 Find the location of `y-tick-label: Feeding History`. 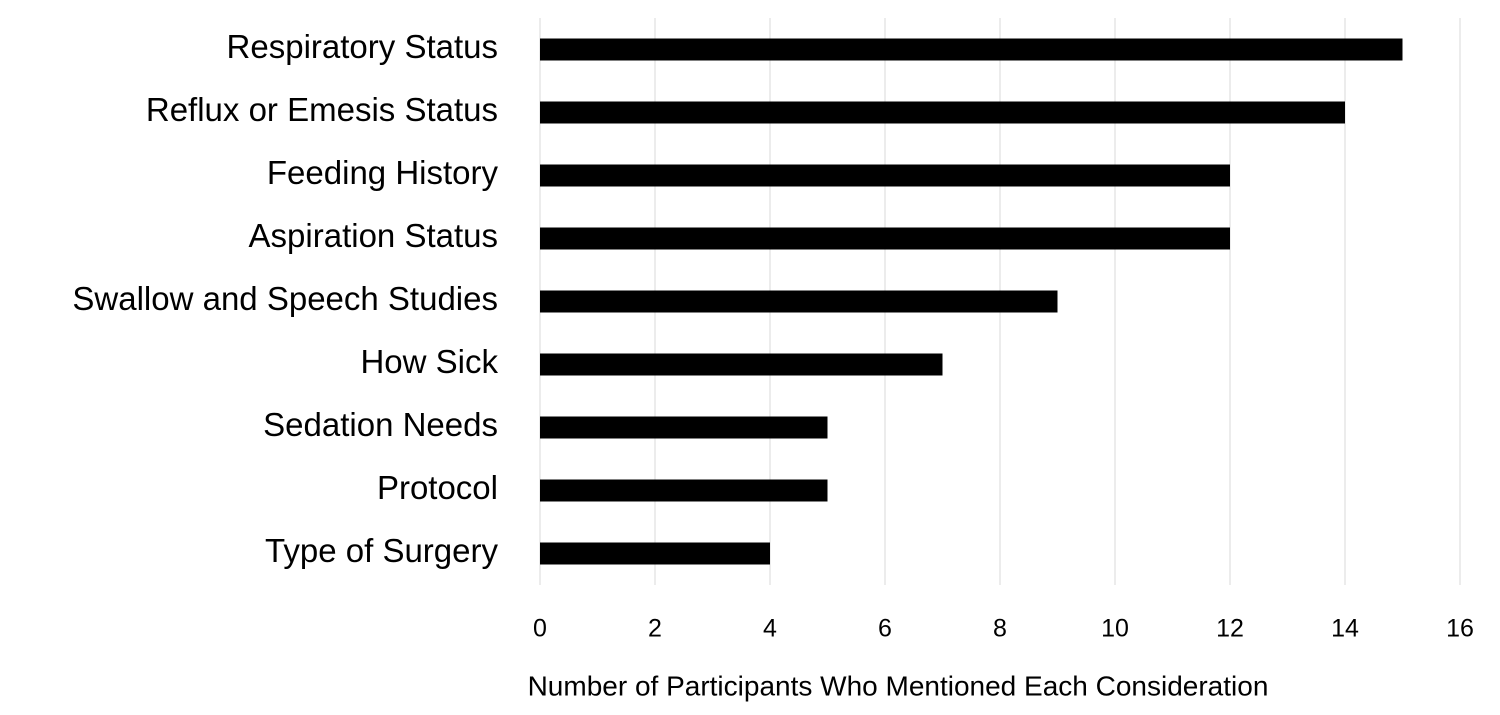

y-tick-label: Feeding History is located at coordinates (383, 172).